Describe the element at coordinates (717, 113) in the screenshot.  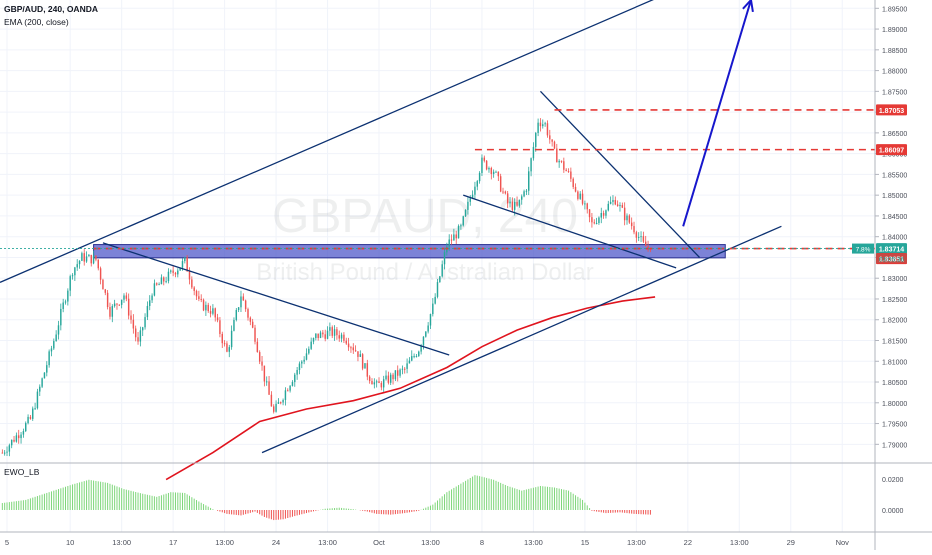
I see `projection-arrow-shaft` at that location.